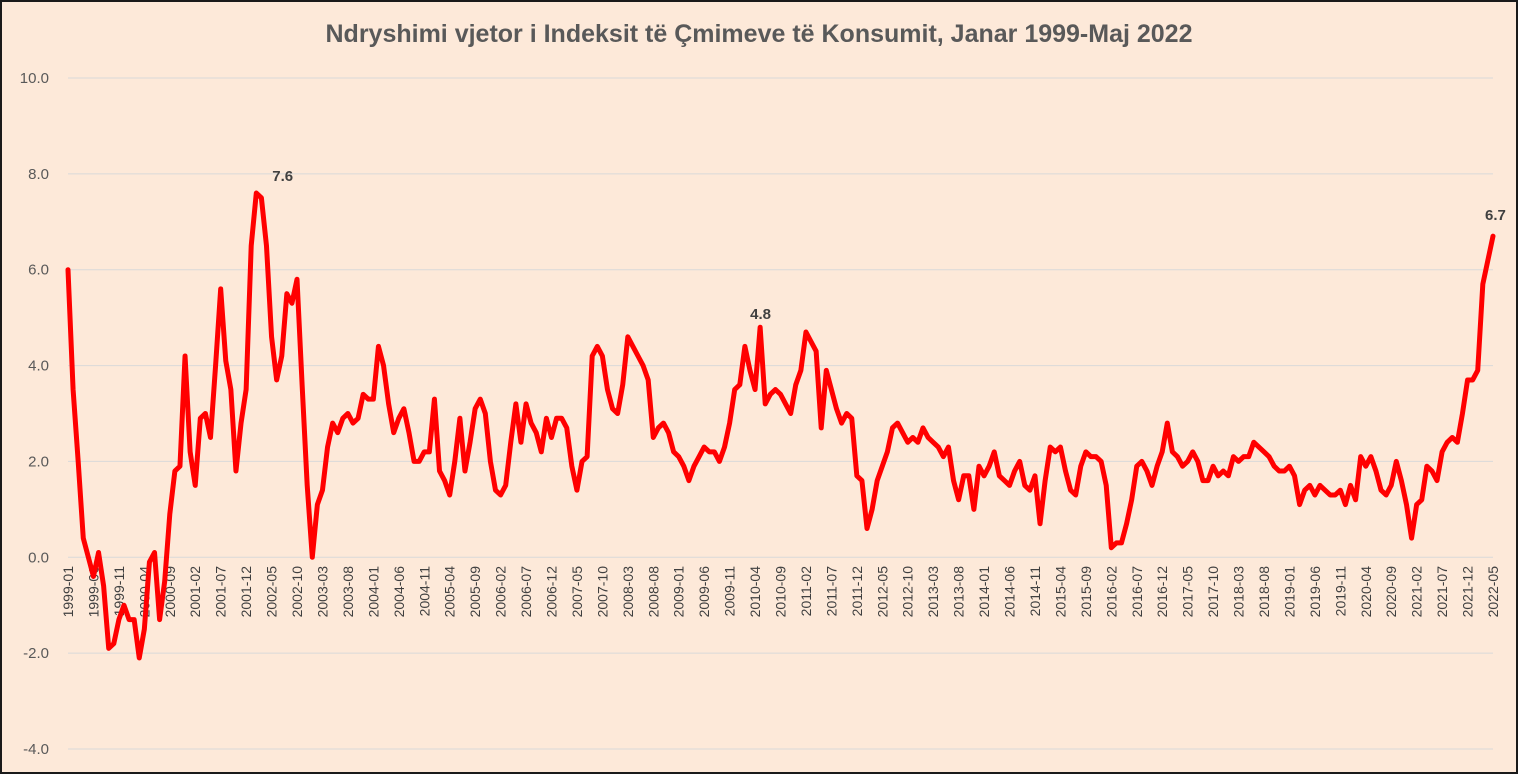 The height and width of the screenshot is (774, 1518). What do you see at coordinates (297, 592) in the screenshot?
I see `x-tick-label: 2002-10` at bounding box center [297, 592].